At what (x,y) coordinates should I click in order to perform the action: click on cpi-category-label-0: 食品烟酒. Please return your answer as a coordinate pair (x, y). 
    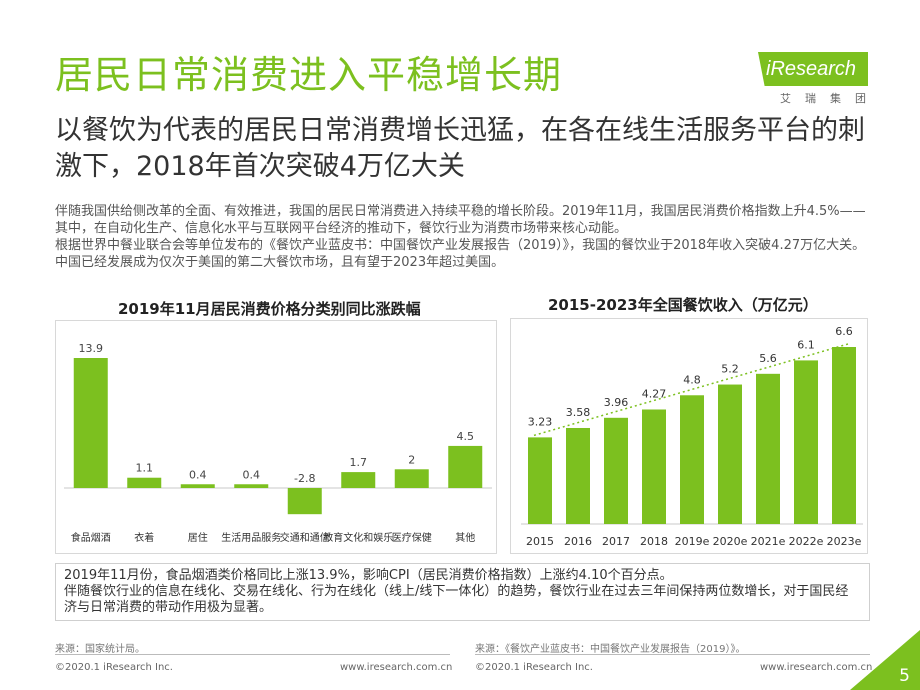
    Looking at the image, I should click on (91, 537).